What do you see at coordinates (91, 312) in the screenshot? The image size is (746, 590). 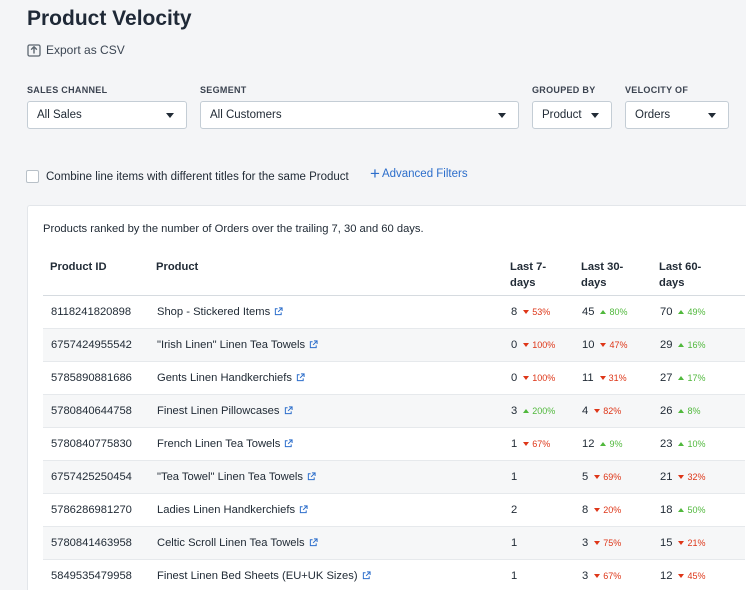 I see `product-id-cell: 8118241820898` at bounding box center [91, 312].